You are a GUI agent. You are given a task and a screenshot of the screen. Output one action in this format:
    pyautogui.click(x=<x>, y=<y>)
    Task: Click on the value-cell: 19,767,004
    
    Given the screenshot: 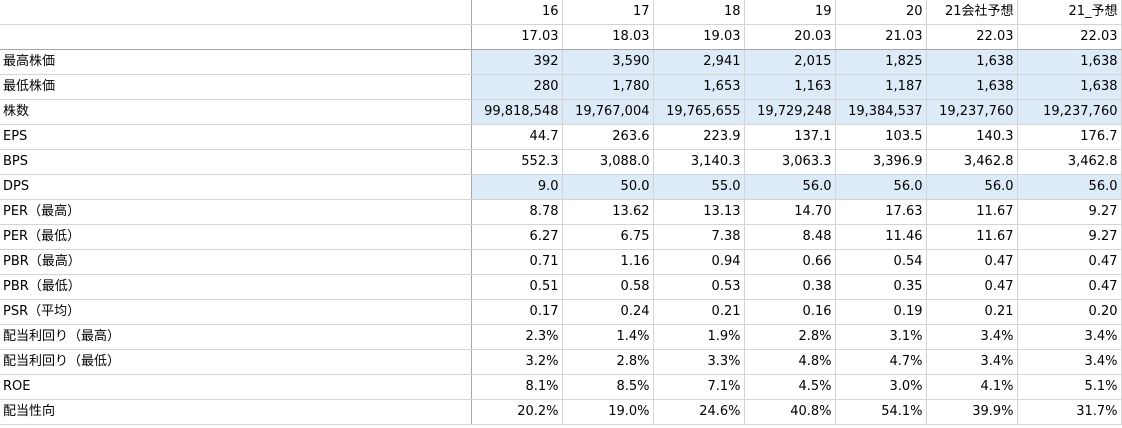 What is the action you would take?
    pyautogui.click(x=608, y=112)
    